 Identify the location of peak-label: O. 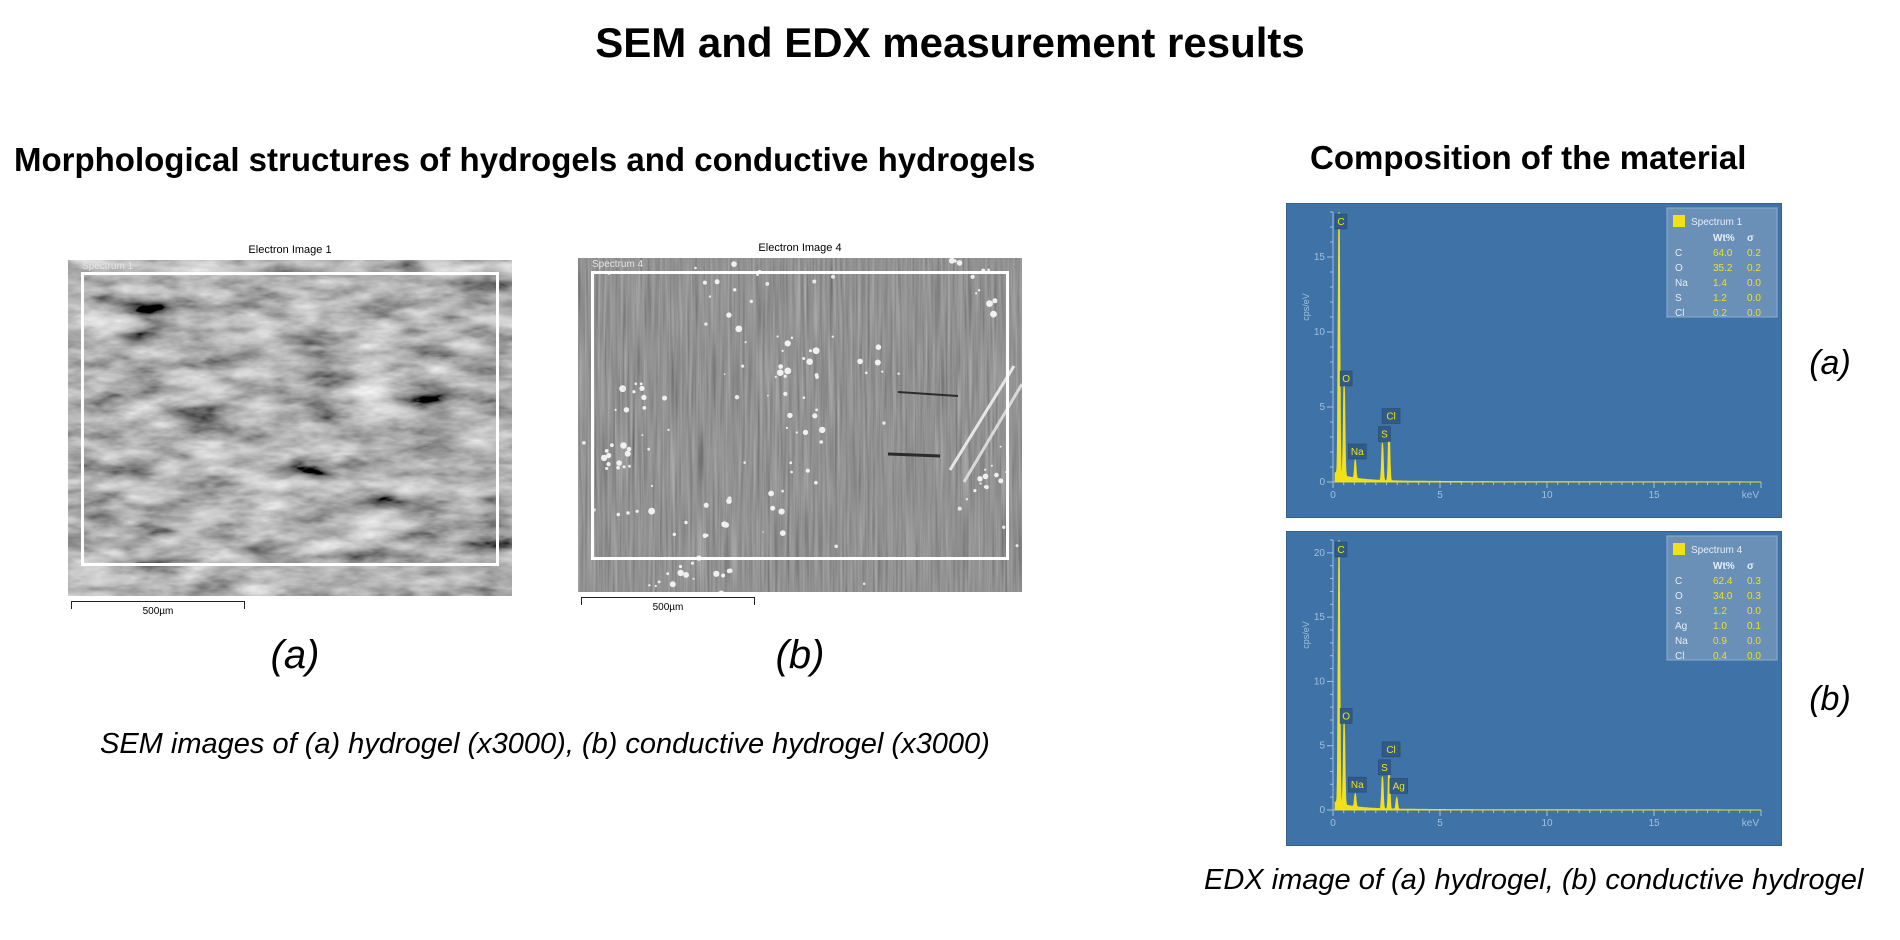
(1346, 379).